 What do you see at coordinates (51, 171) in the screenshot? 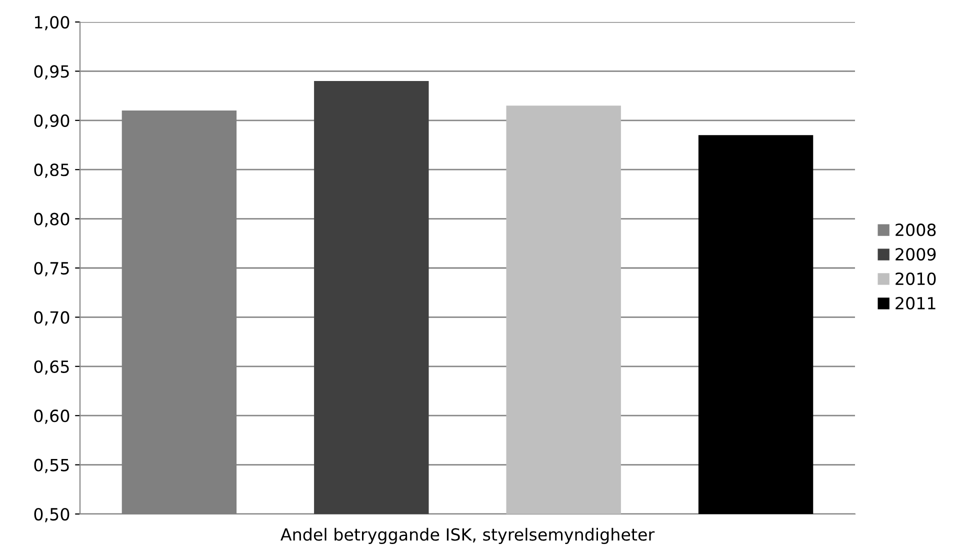
I see `y-tick-label: 0,85` at bounding box center [51, 171].